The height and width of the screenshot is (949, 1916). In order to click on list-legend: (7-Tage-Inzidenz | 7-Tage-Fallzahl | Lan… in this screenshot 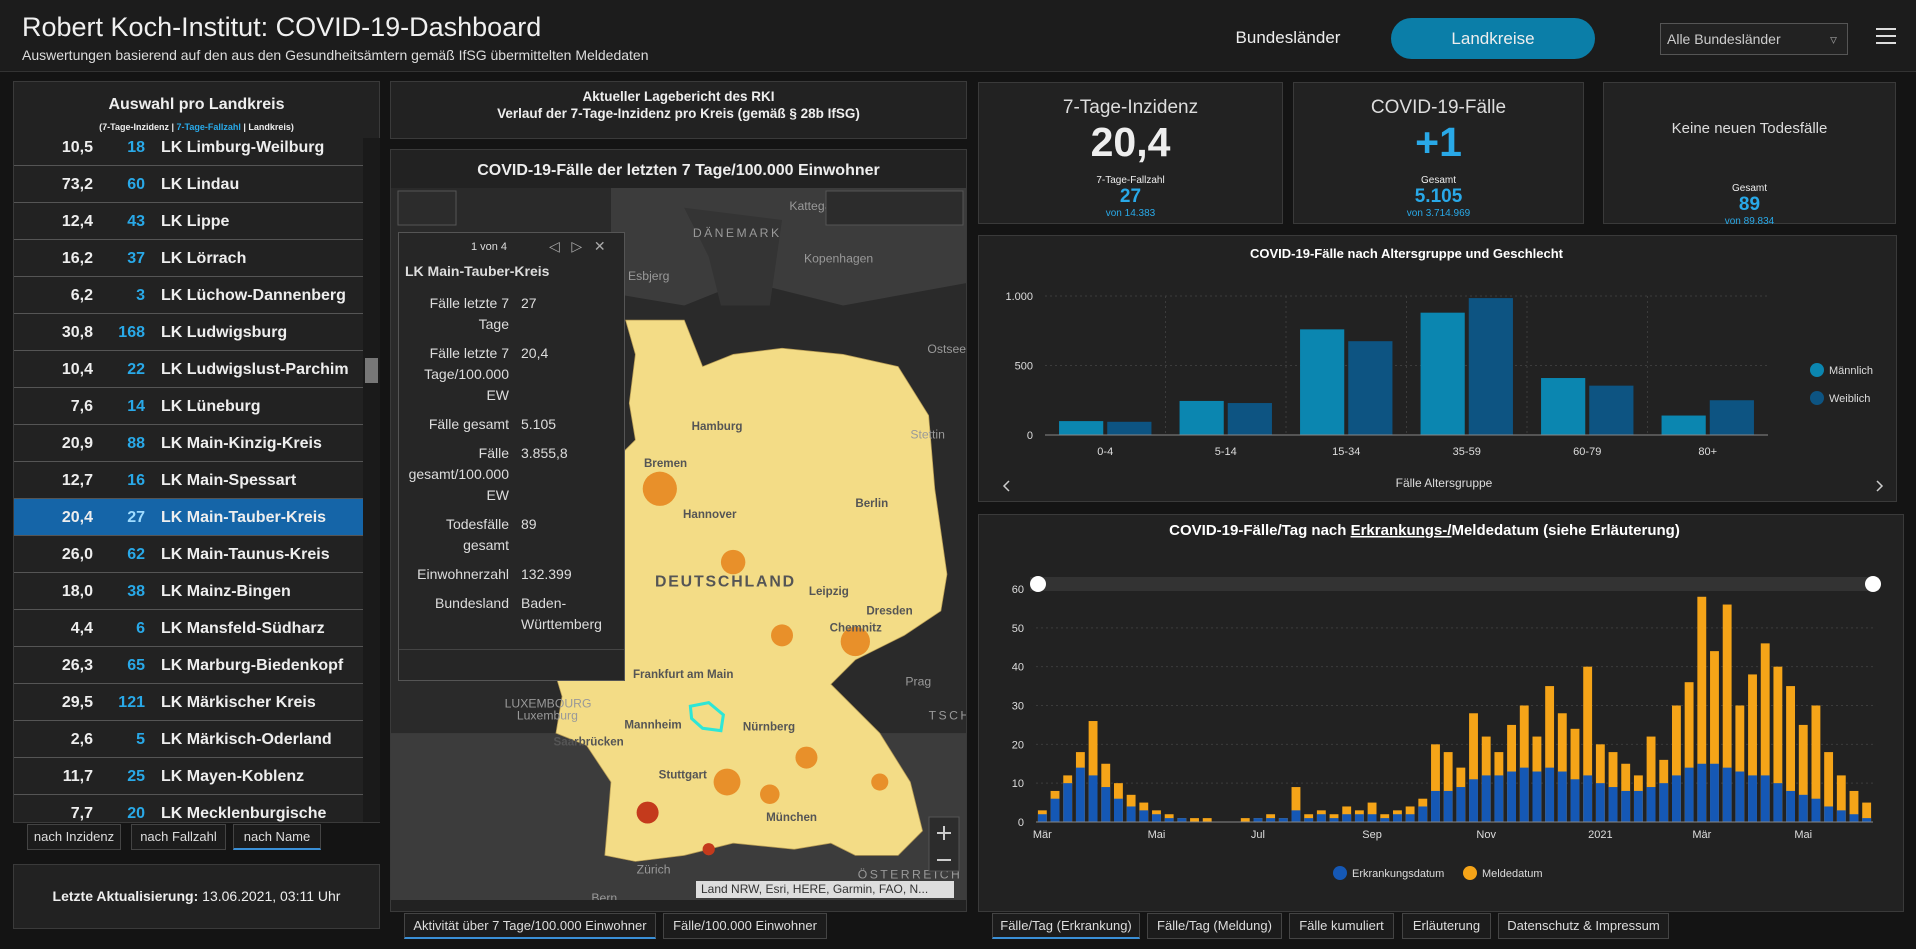, I will do `click(196, 127)`.